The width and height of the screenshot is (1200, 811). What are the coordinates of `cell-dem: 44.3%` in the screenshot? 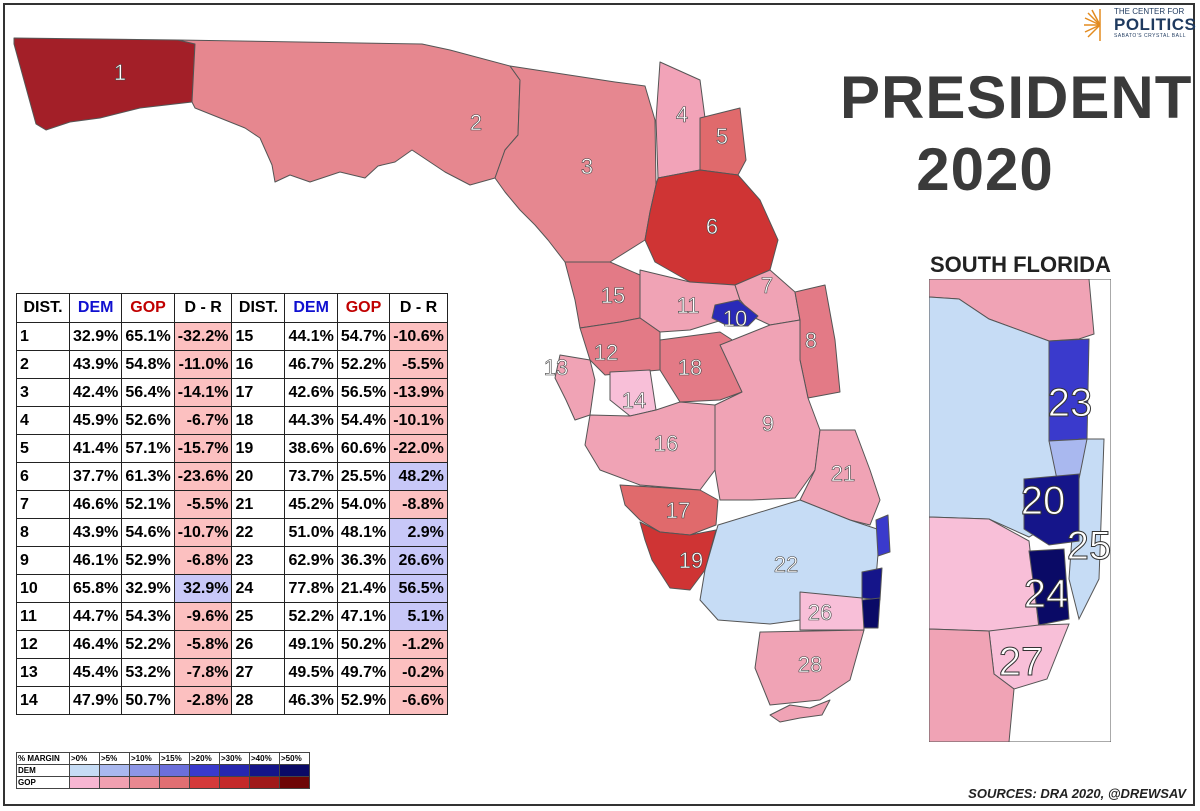 It's located at (311, 420).